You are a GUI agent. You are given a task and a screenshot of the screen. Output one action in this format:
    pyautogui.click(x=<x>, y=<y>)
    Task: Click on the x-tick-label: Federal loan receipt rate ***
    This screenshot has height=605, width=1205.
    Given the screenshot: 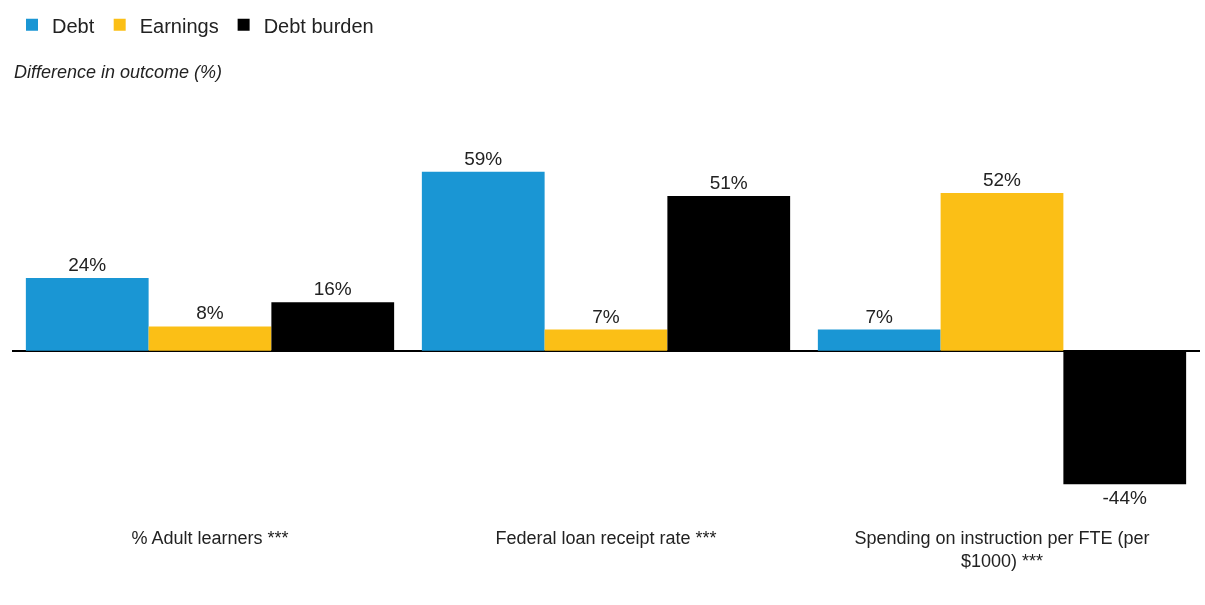 What is the action you would take?
    pyautogui.click(x=606, y=538)
    